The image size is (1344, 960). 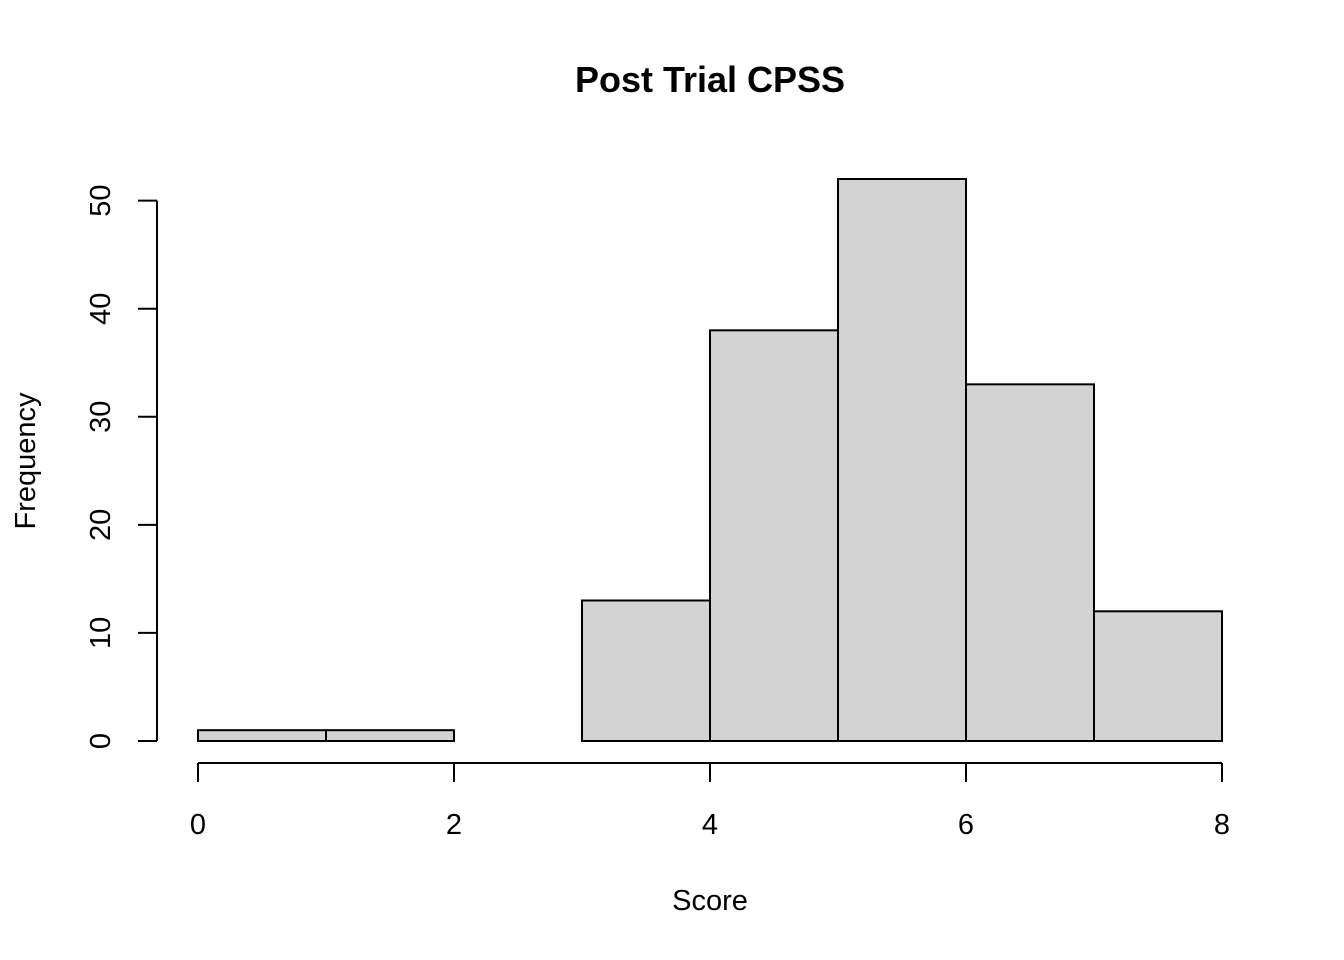 I want to click on x-tick-label: 0, so click(x=198, y=825).